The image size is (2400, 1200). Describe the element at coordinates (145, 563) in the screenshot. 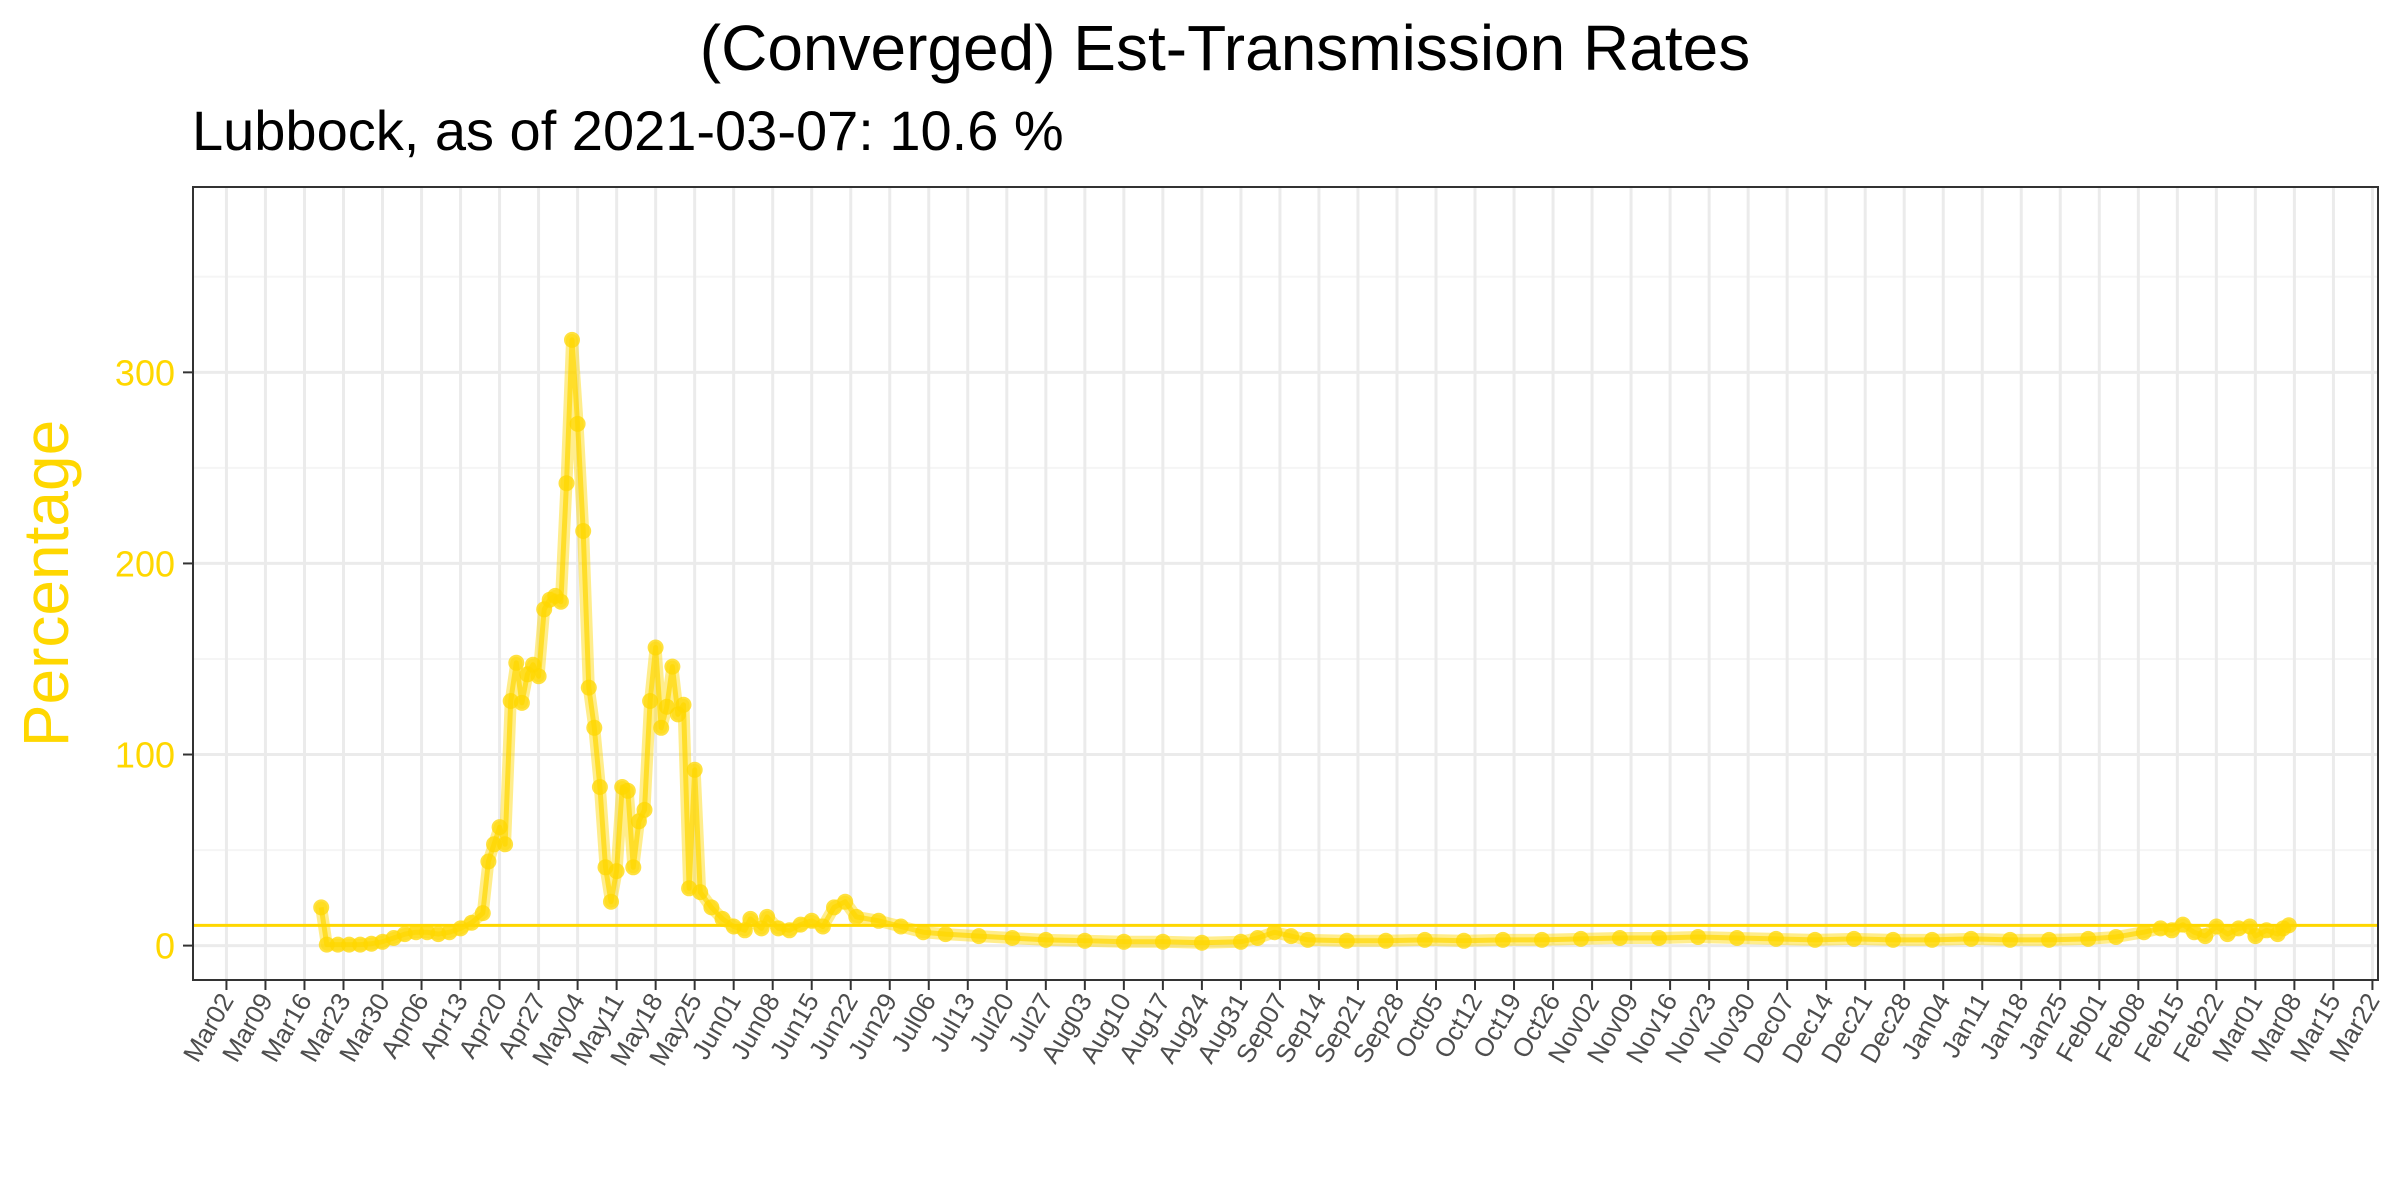

I see `y-tick-label: 200` at that location.